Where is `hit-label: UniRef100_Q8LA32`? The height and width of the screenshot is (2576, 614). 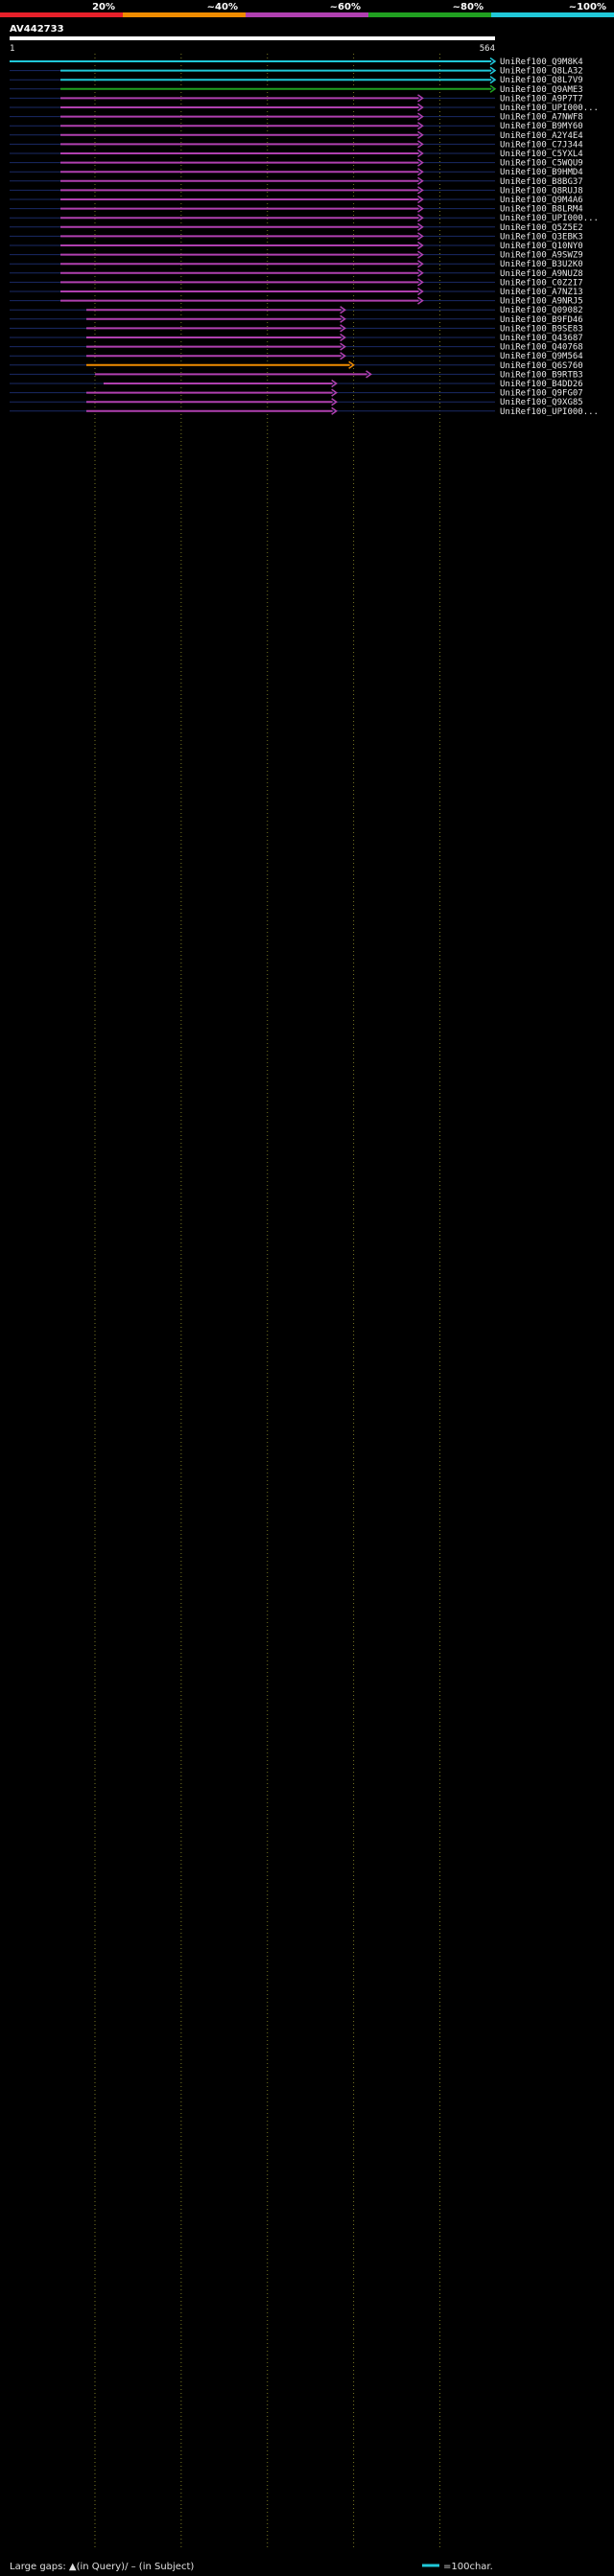
hit-label: UniRef100_Q8LA32 is located at coordinates (541, 72).